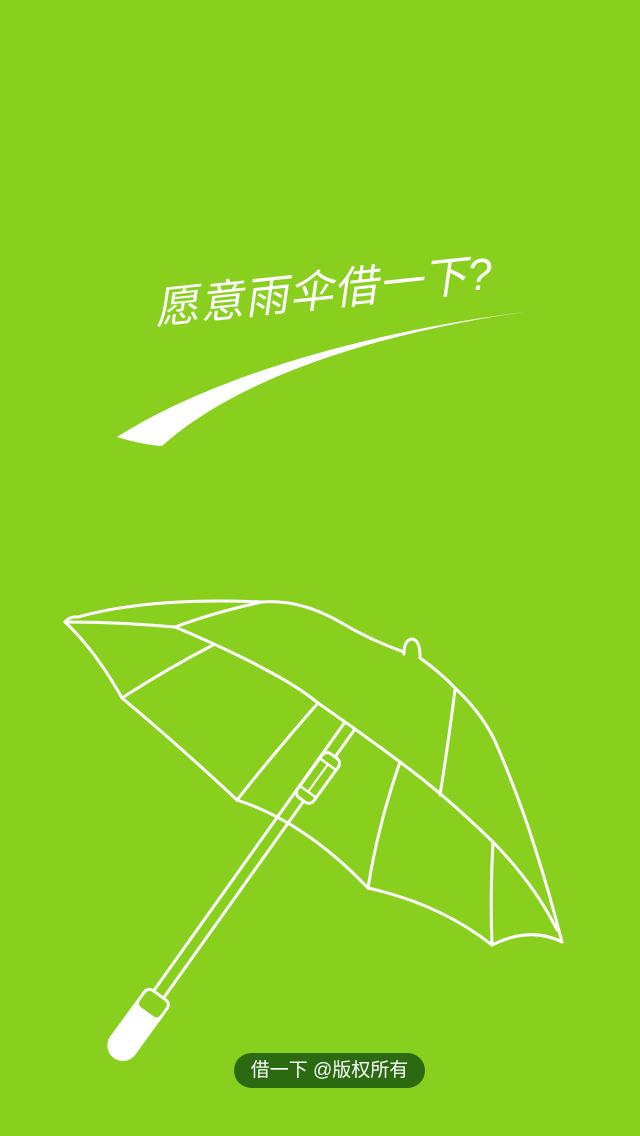 Image resolution: width=640 pixels, height=1136 pixels. Describe the element at coordinates (329, 1070) in the screenshot. I see `copyright-badge: 借一下 @版权所有` at that location.